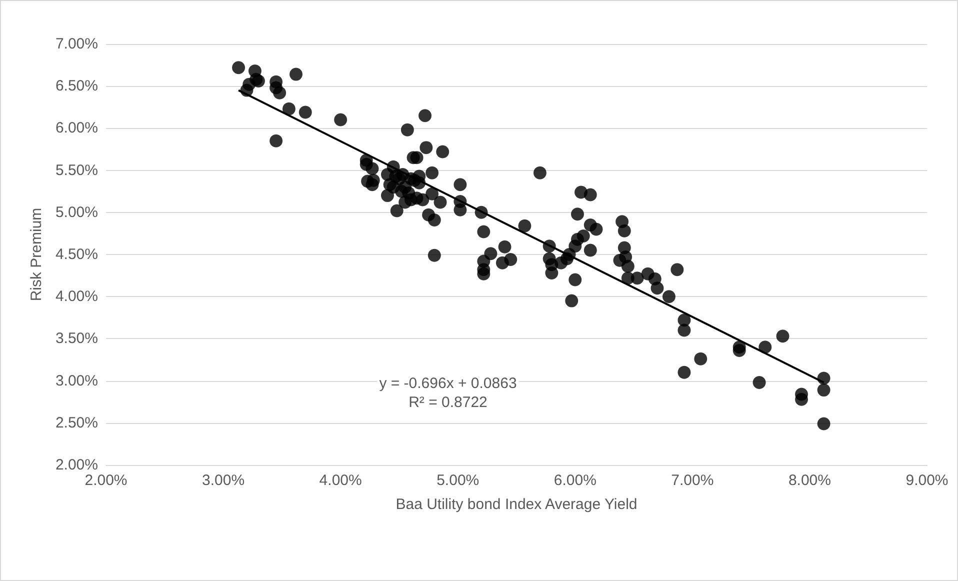  Describe the element at coordinates (76, 44) in the screenshot. I see `y-tick-label: 7.00%` at that location.